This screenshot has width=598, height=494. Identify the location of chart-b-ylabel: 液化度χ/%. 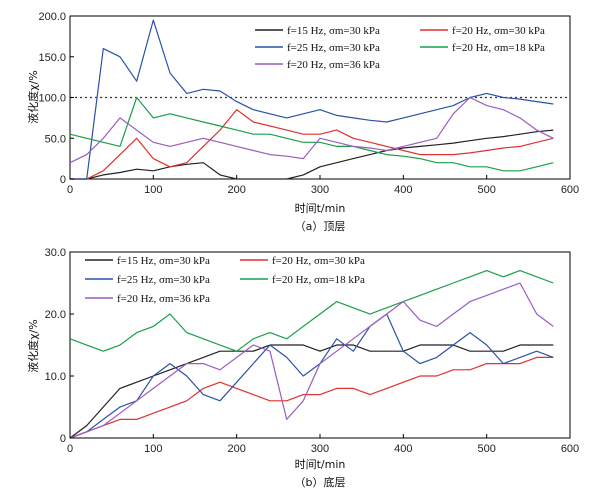
(33, 346).